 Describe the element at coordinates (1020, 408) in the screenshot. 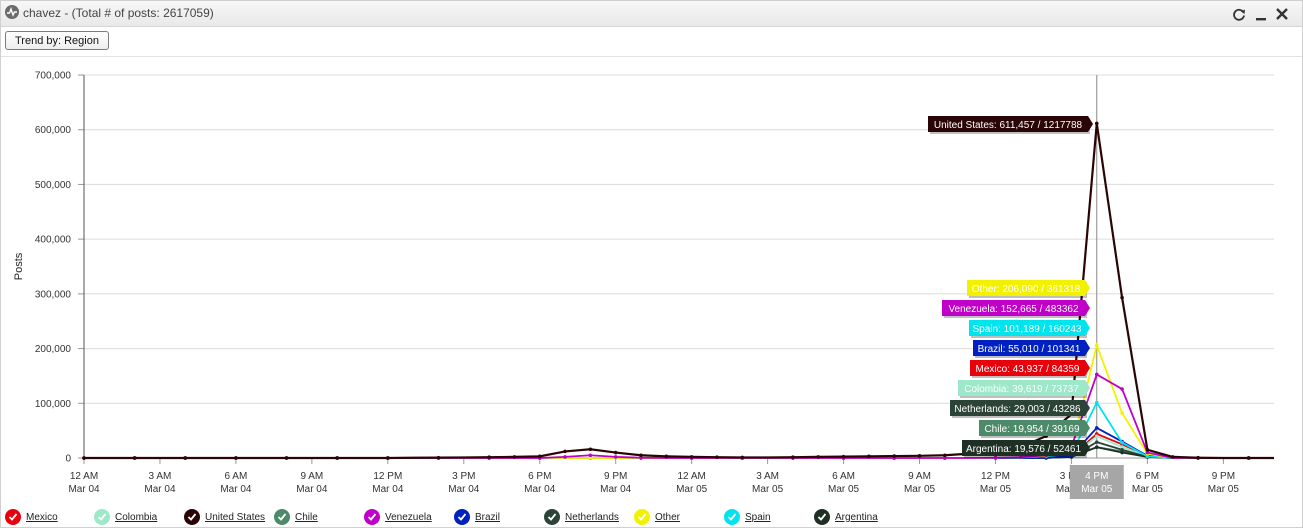

I see `tooltip-box-netherlands` at that location.